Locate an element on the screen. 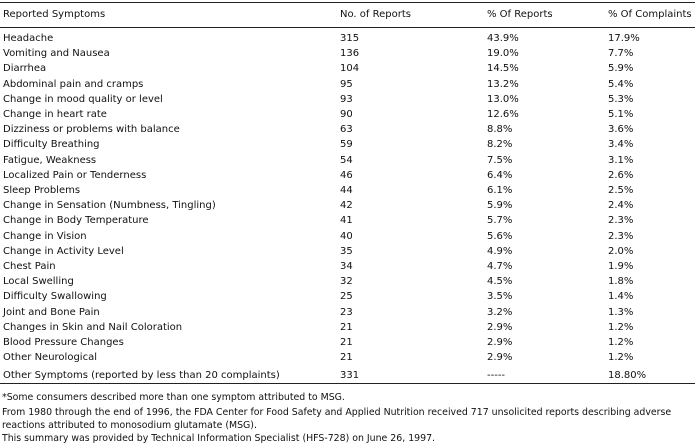 The height and width of the screenshot is (447, 695). percent-complaints-cell: 3.6% is located at coordinates (621, 130).